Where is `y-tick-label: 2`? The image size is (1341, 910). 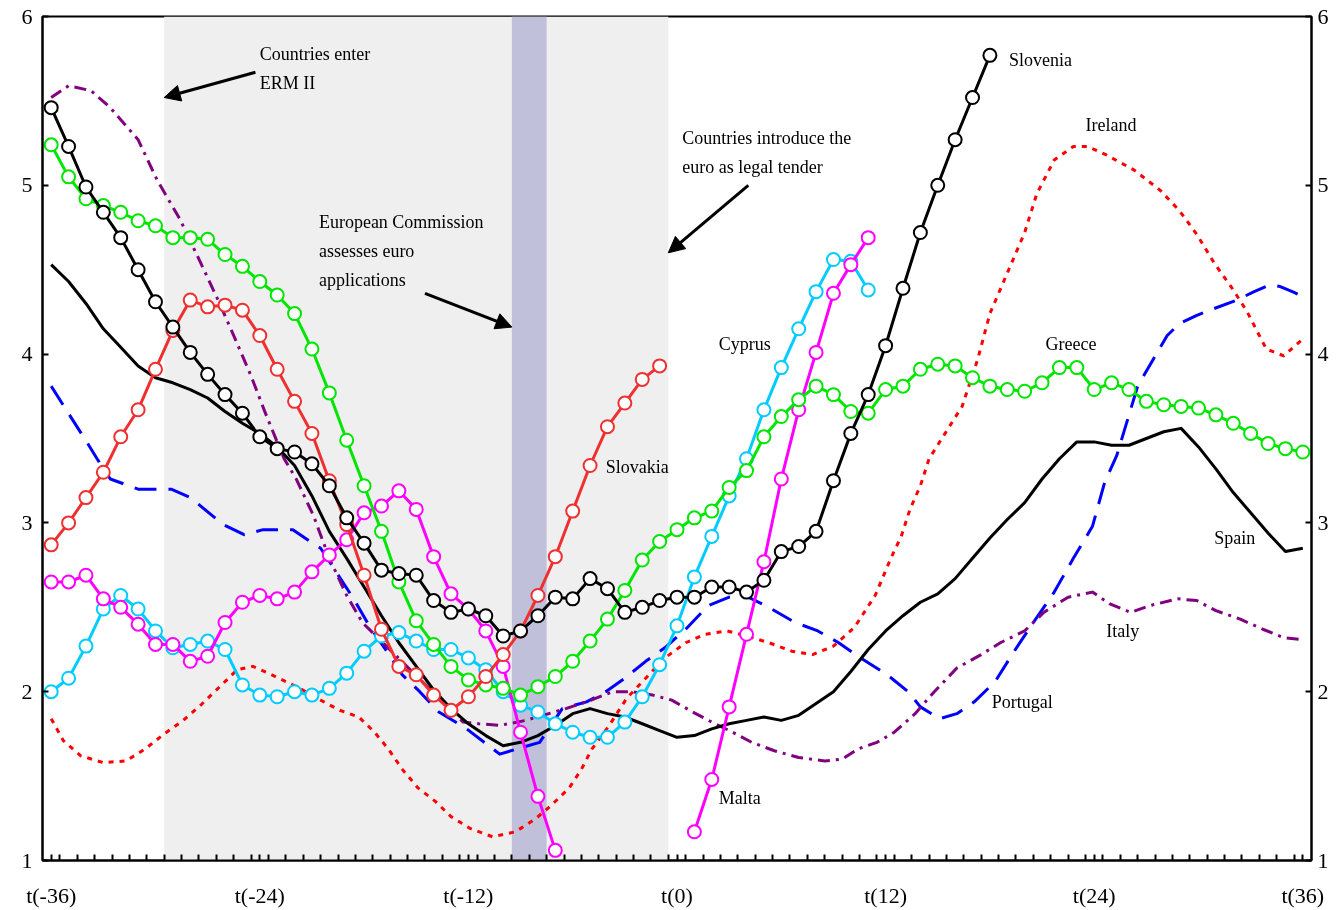
y-tick-label: 2 is located at coordinates (27, 691).